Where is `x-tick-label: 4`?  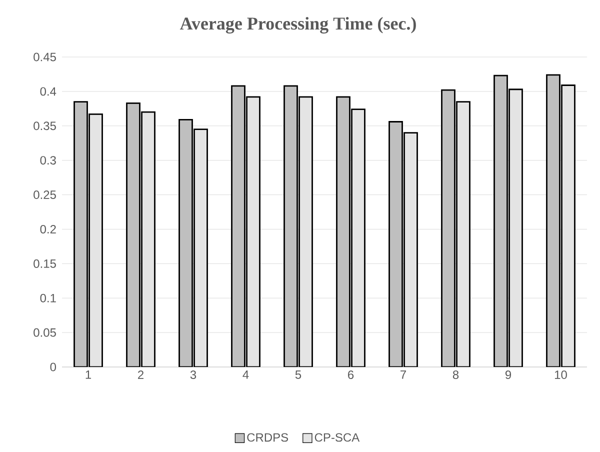 x-tick-label: 4 is located at coordinates (245, 374).